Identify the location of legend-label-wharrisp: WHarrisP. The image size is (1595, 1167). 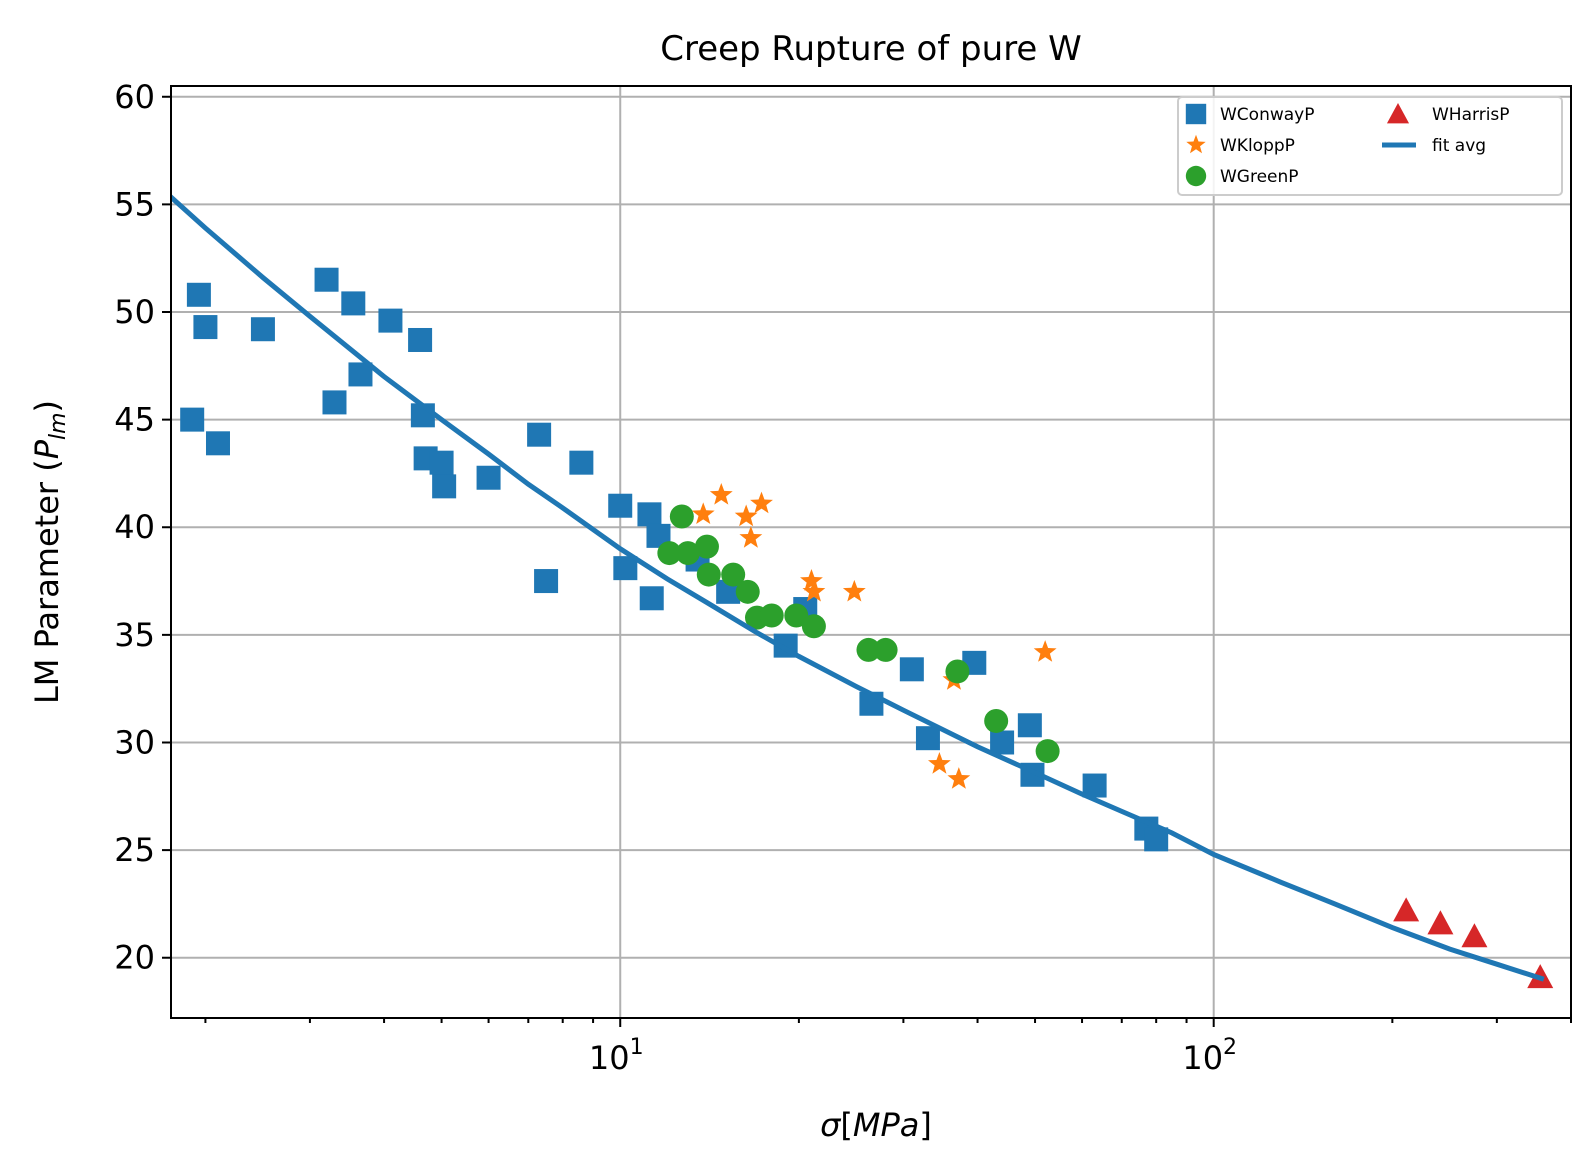
(1471, 115).